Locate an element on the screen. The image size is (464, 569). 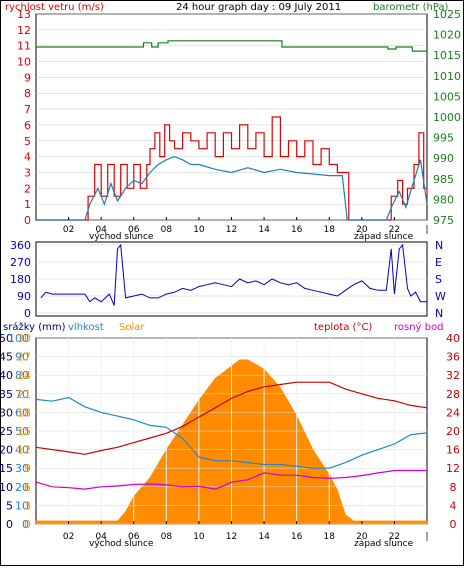
bottom-sunrise-label: východ slunce is located at coordinates (121, 544).